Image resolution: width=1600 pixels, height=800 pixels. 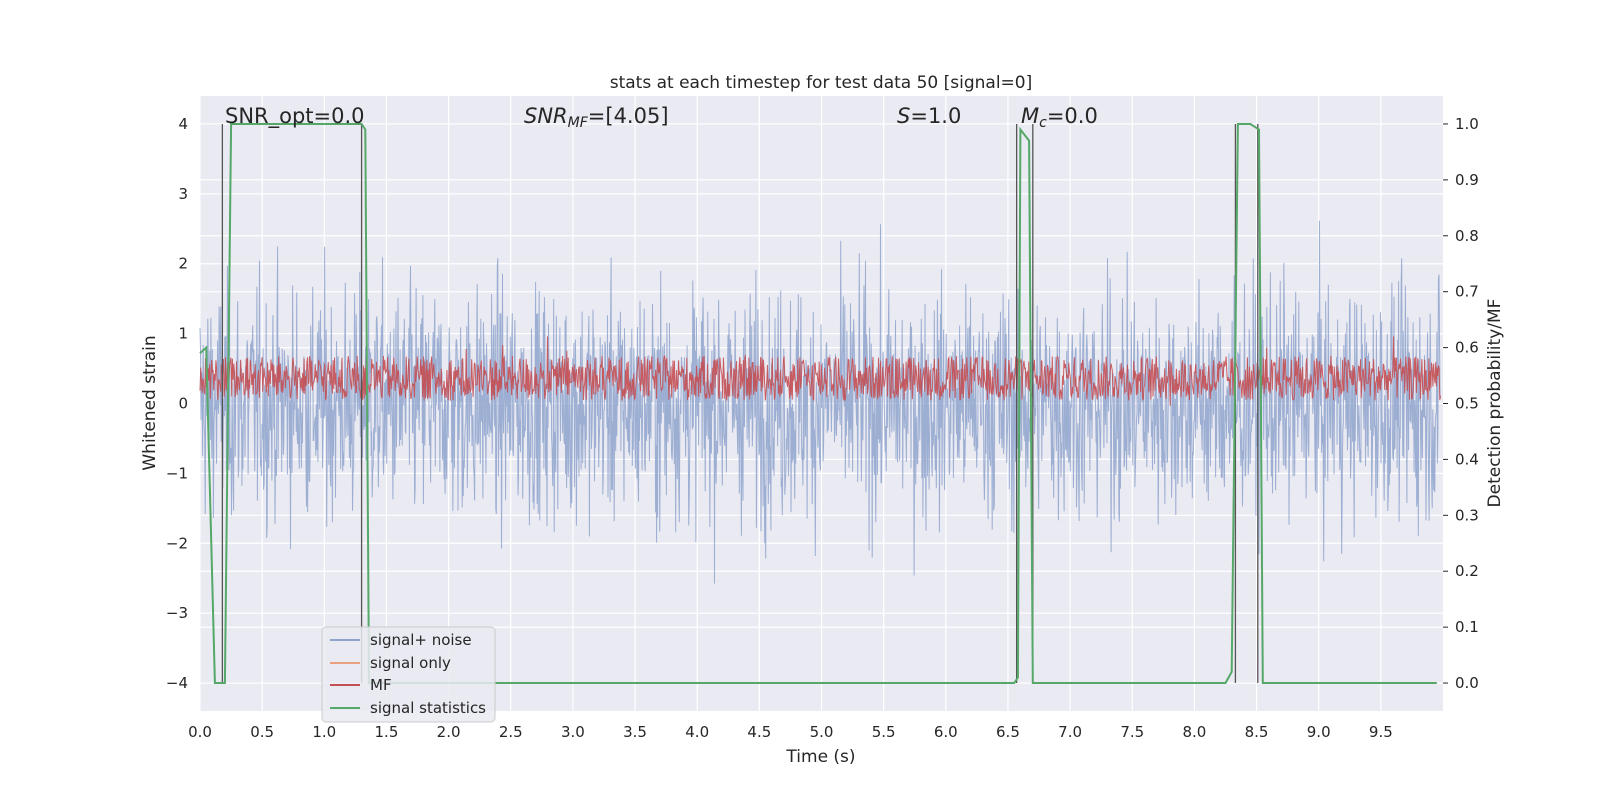 What do you see at coordinates (324, 732) in the screenshot?
I see `x-tick-label: 1.0` at bounding box center [324, 732].